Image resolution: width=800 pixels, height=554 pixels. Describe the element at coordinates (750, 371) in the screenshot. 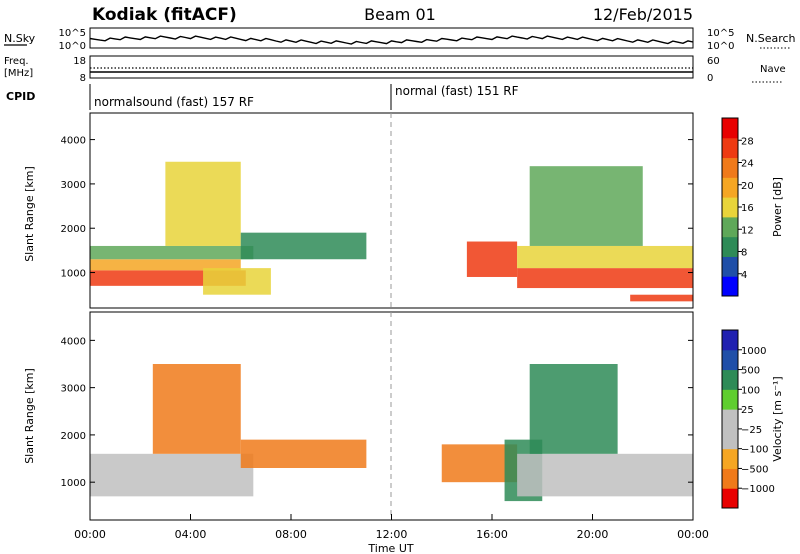

I see `colorbar-tick-label: 500` at that location.